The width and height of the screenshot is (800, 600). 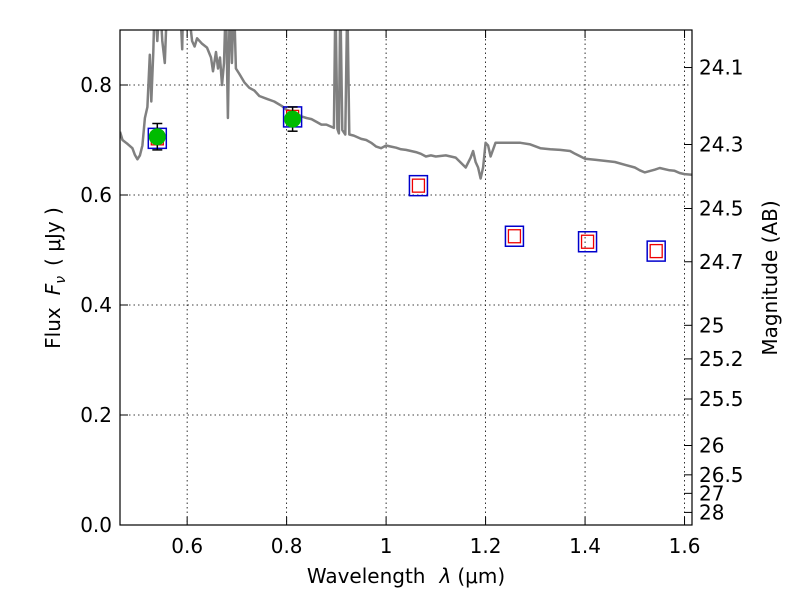 I want to click on y-axis: 0.0 0.2 0.4 0.6 0.8, so click(x=104, y=305).